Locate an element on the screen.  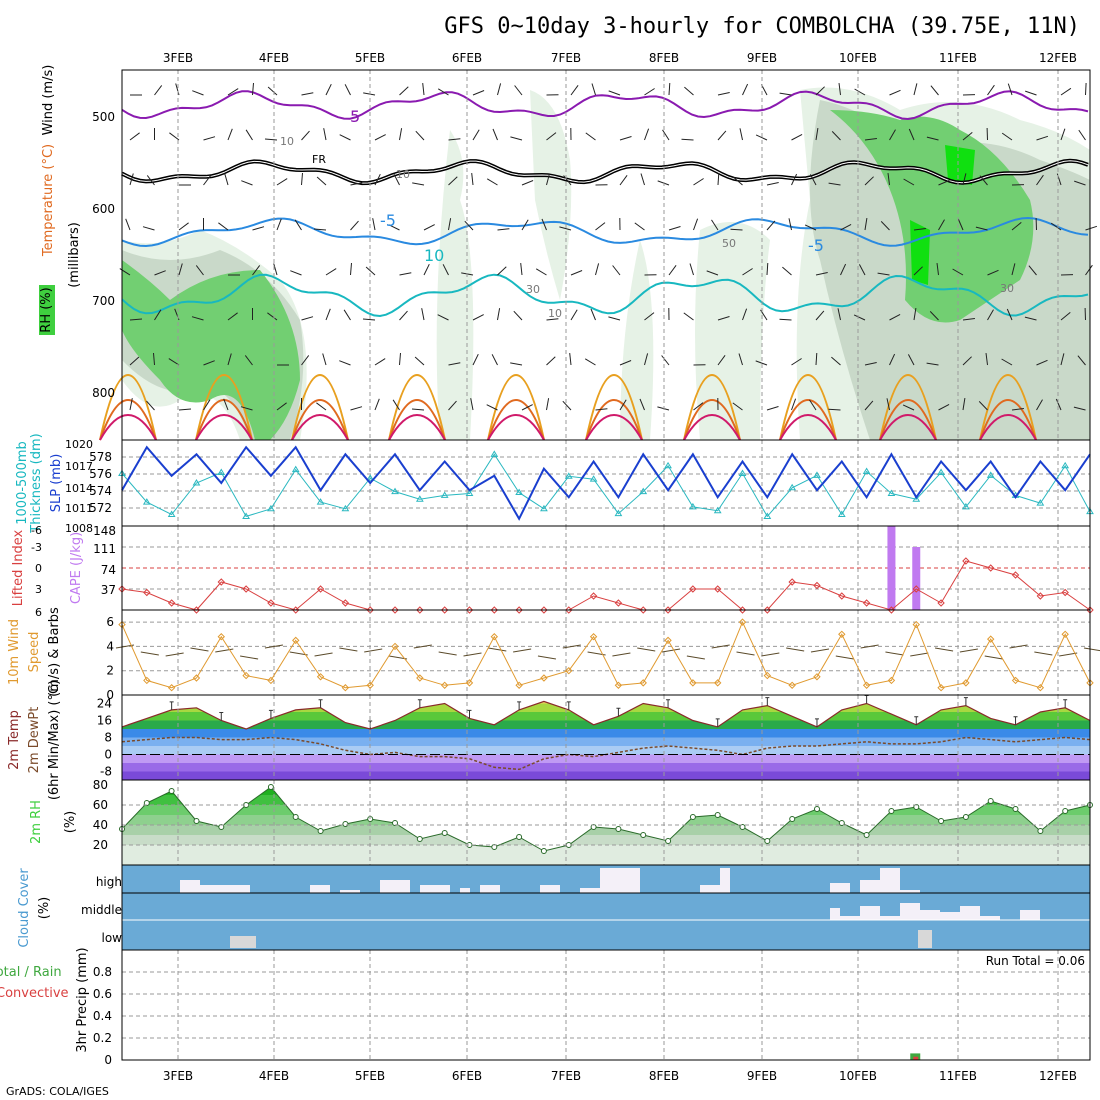
cloud-middle-fill is located at coordinates (835, 914).